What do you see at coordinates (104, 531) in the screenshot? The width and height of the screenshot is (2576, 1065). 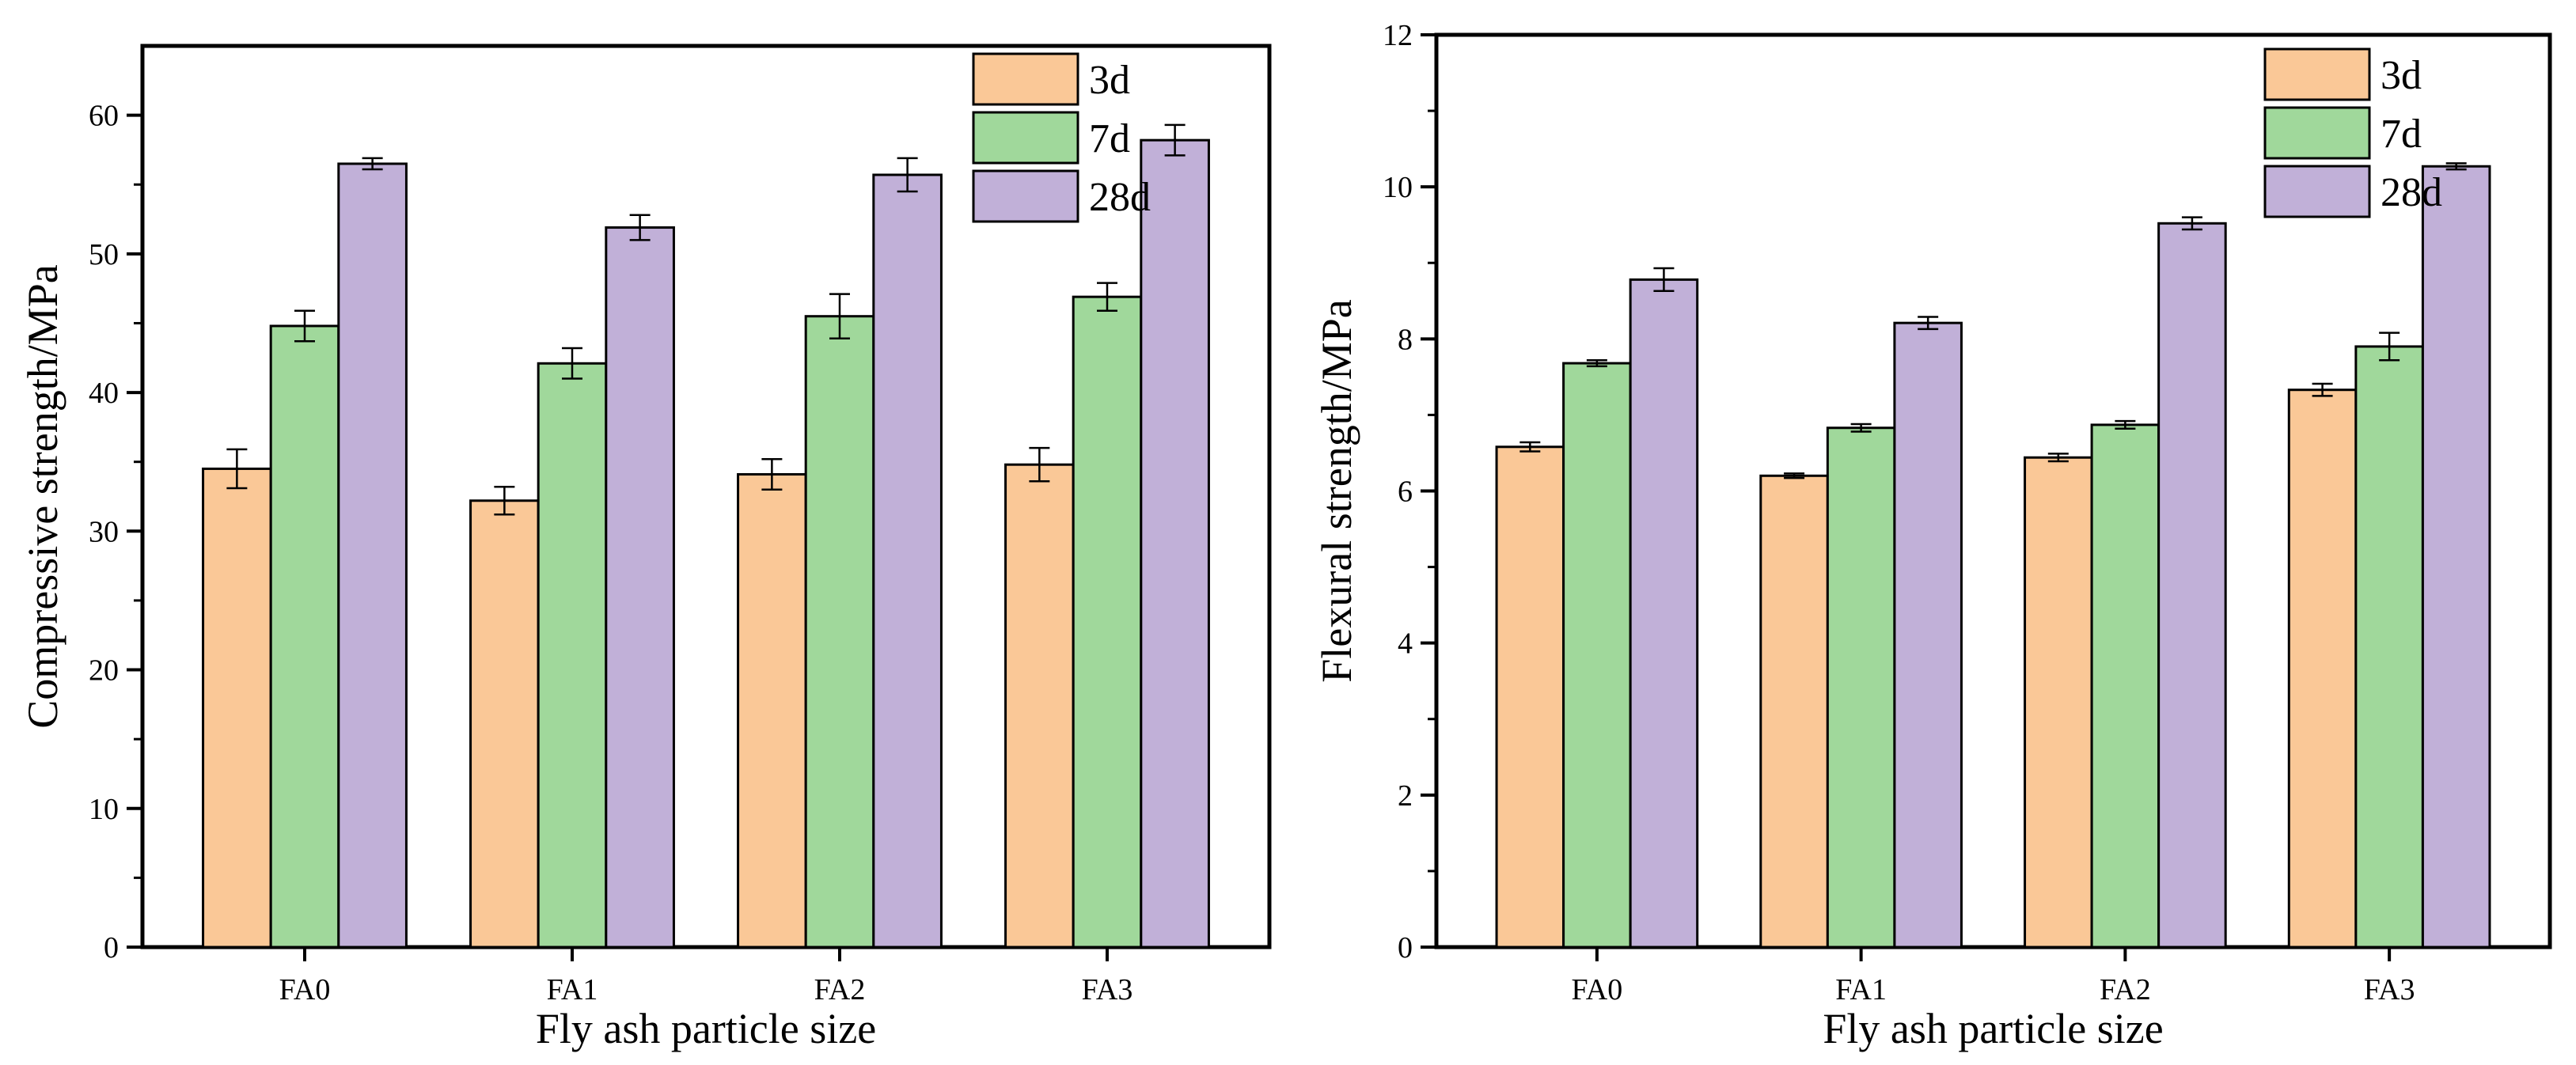 I see `y-tick-label: 30` at bounding box center [104, 531].